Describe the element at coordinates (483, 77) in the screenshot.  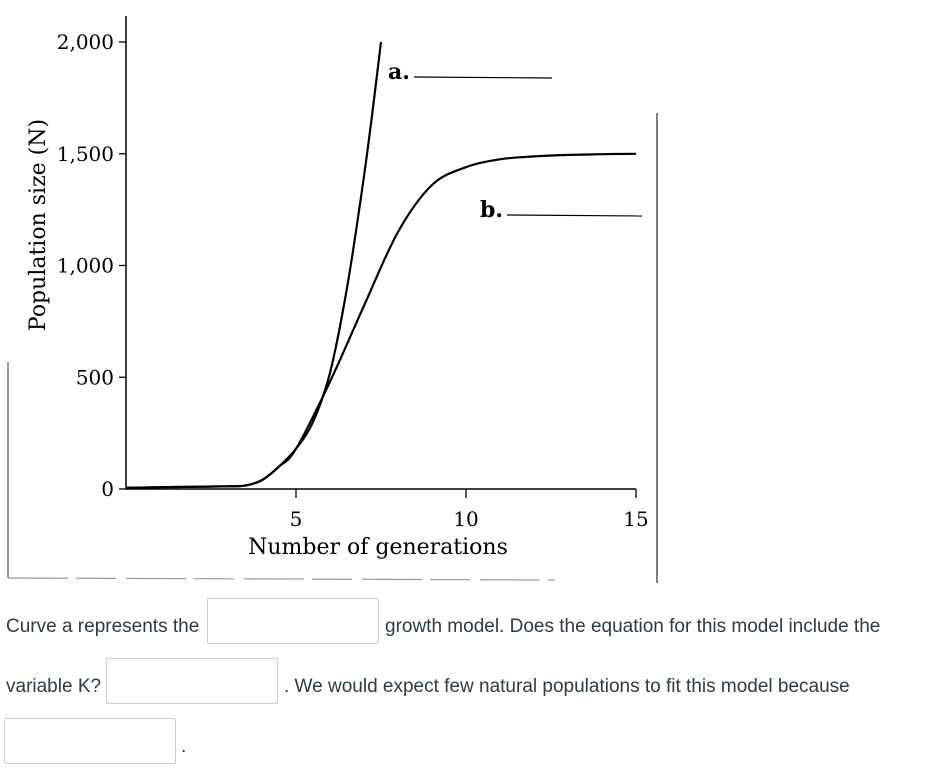
I see `curve-a-label-line` at that location.